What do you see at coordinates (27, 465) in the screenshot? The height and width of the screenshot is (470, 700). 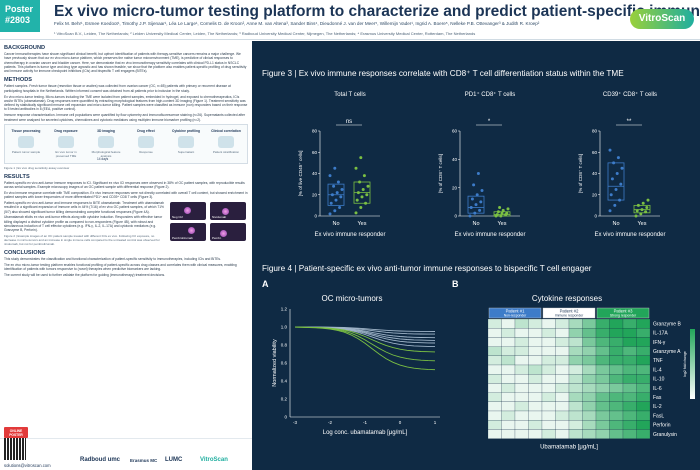 I see `contact-email: solutions@vitroscan.com` at bounding box center [27, 465].